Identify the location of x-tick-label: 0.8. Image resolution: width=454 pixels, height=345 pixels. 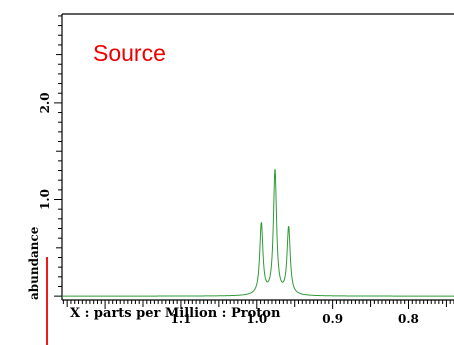
(408, 319).